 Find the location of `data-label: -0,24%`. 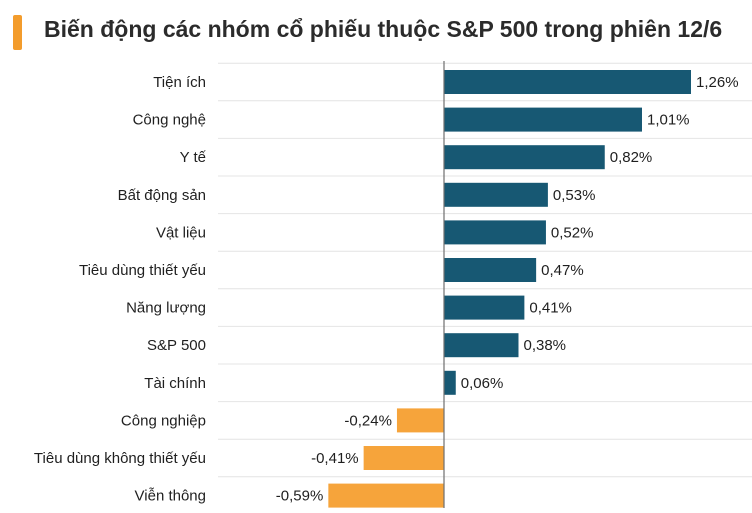

data-label: -0,24% is located at coordinates (368, 420).